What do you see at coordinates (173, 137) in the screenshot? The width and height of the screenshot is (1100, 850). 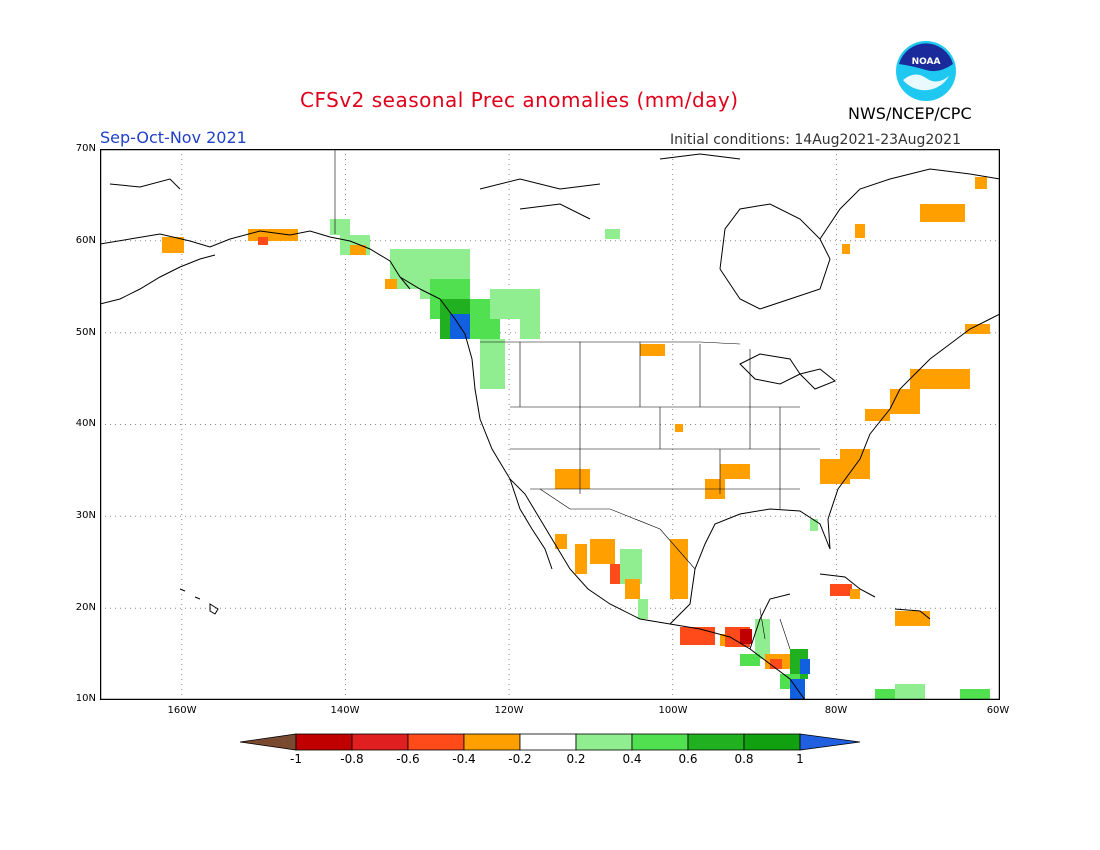 I see `season-label: Sep-Oct-Nov 2021` at bounding box center [173, 137].